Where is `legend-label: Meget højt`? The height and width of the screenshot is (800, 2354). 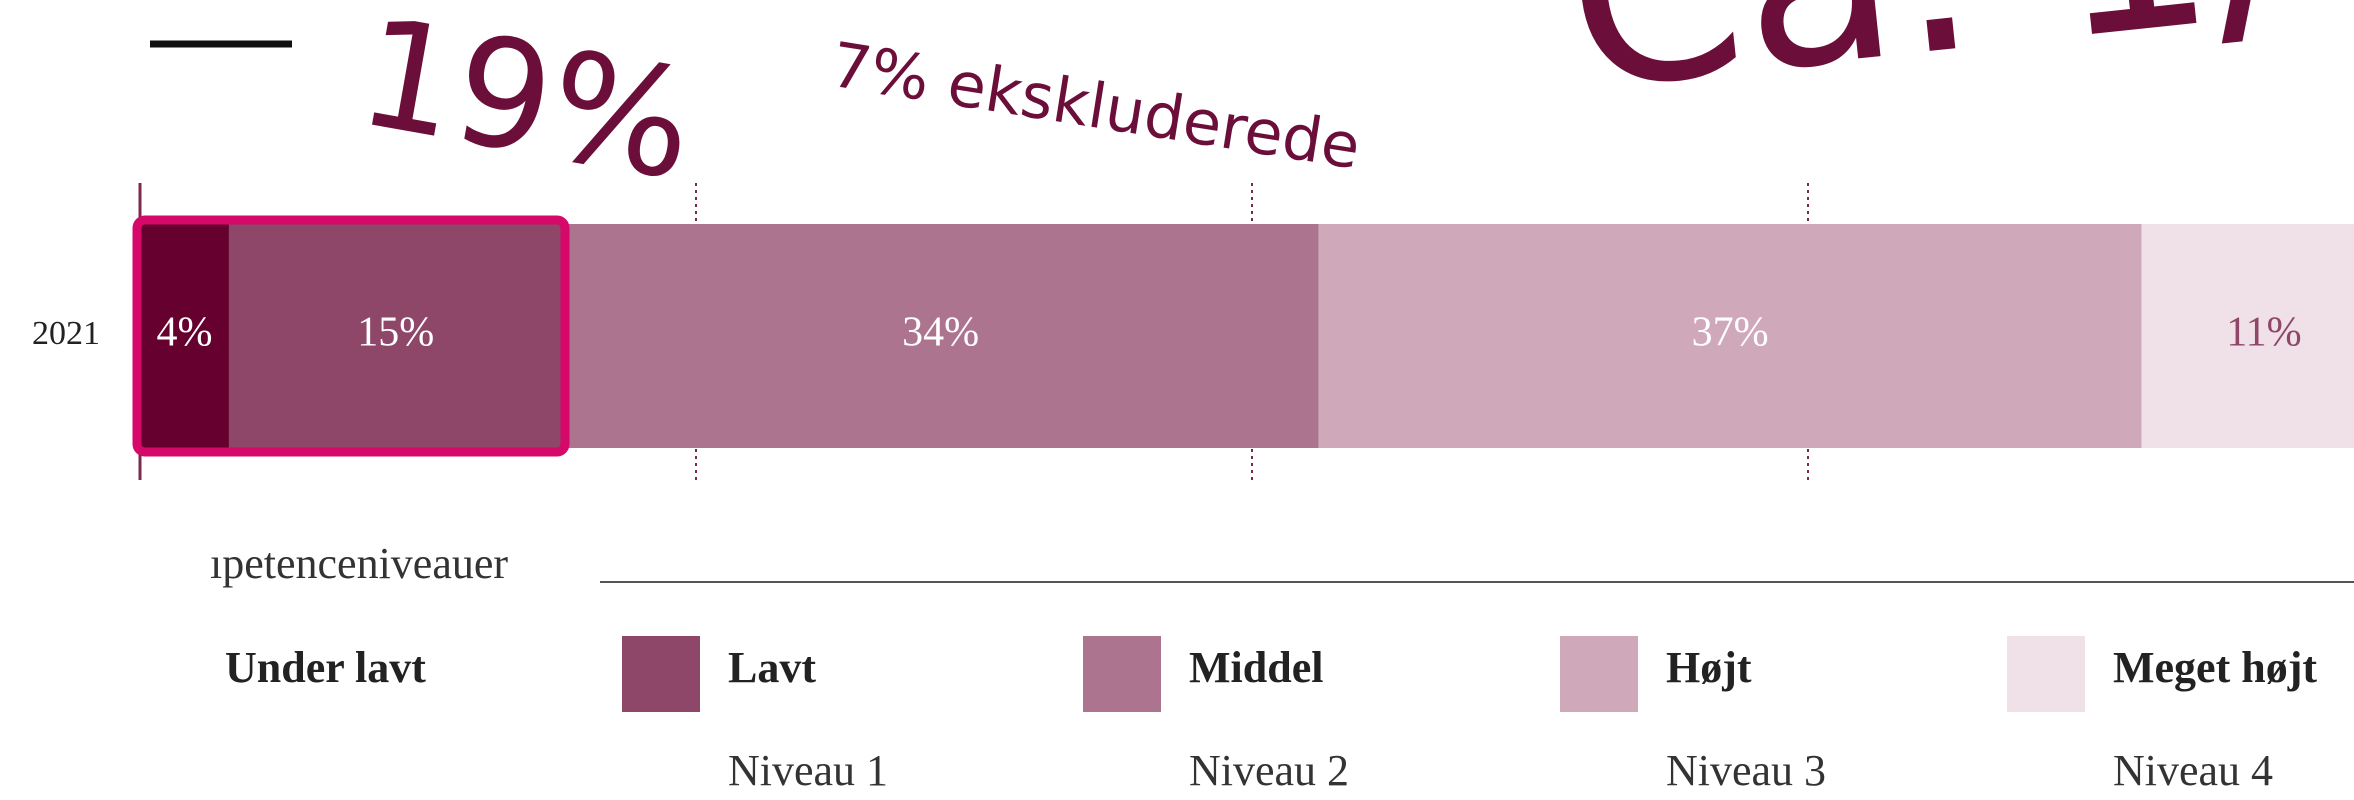
legend-label: Meget højt is located at coordinates (2215, 667).